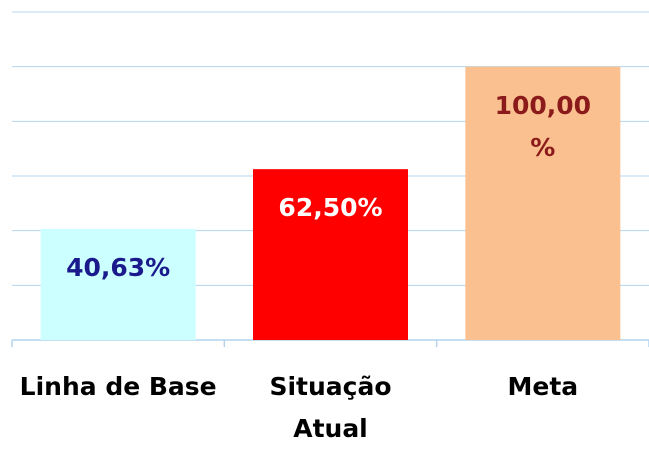 This screenshot has height=450, width=649. Describe the element at coordinates (543, 386) in the screenshot. I see `x-tick-label: Meta` at that location.